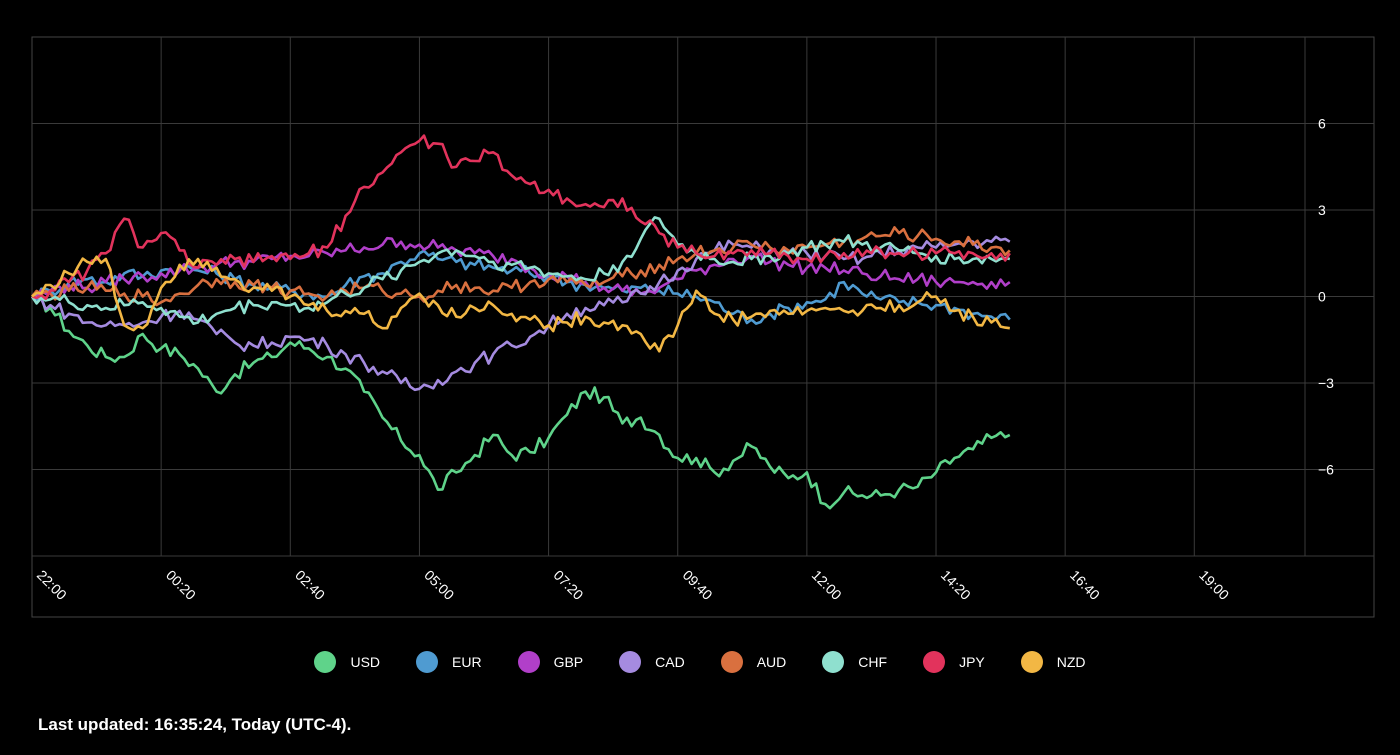  I want to click on legend-item-usd: USD, so click(347, 662).